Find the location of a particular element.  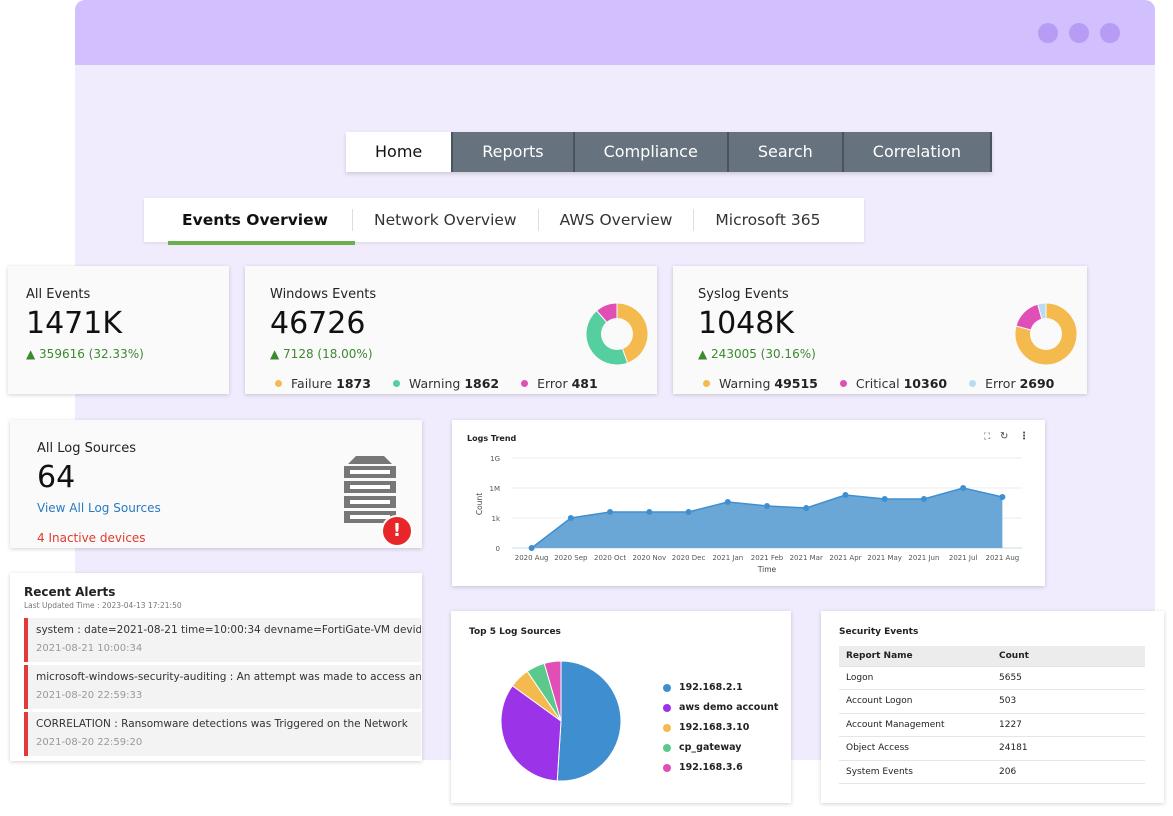

legend-error: Error 481 is located at coordinates (559, 383).